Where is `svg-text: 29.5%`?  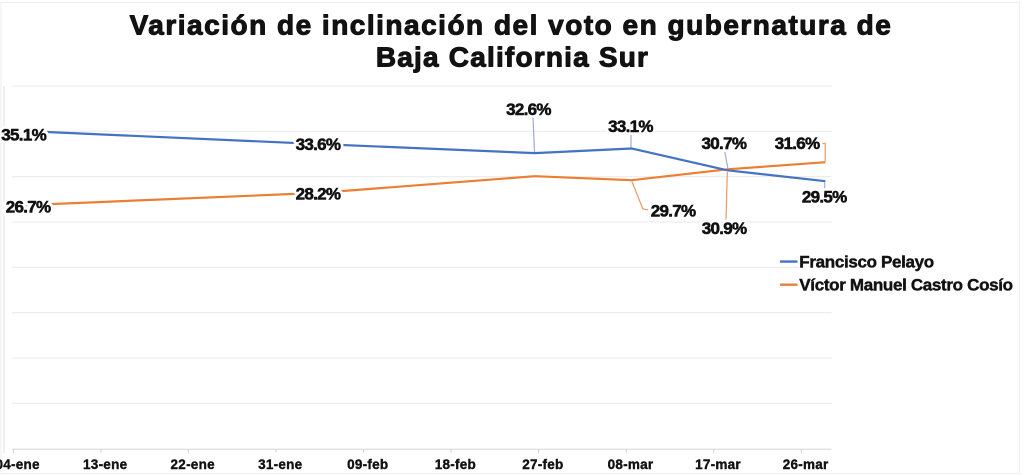
svg-text: 29.5% is located at coordinates (824, 197).